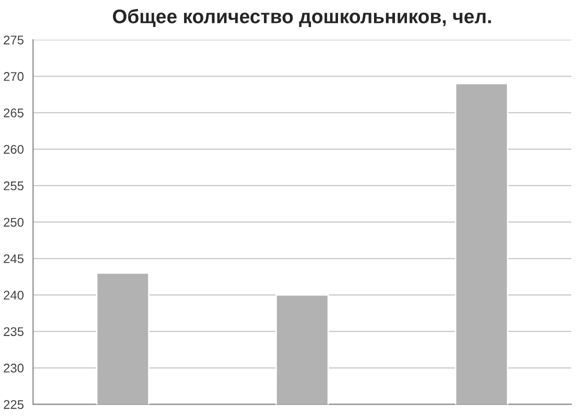 Image resolution: width=580 pixels, height=419 pixels. I want to click on y-tick-label: 270, so click(14, 76).